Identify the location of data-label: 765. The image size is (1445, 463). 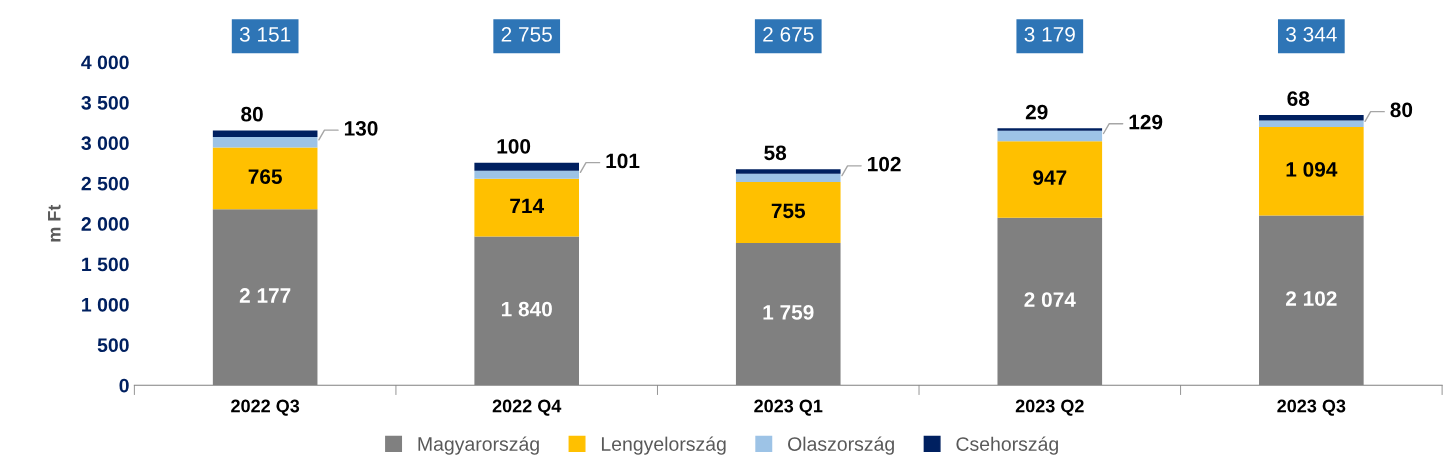
(265, 177).